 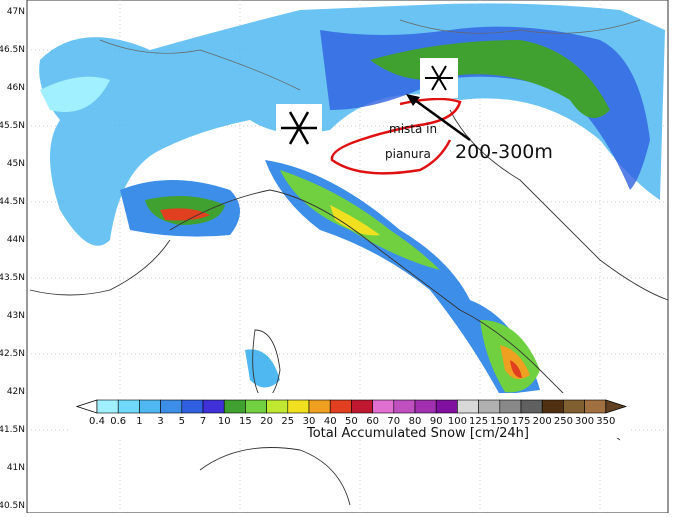 I want to click on latitude-label: 47N, so click(x=16, y=12).